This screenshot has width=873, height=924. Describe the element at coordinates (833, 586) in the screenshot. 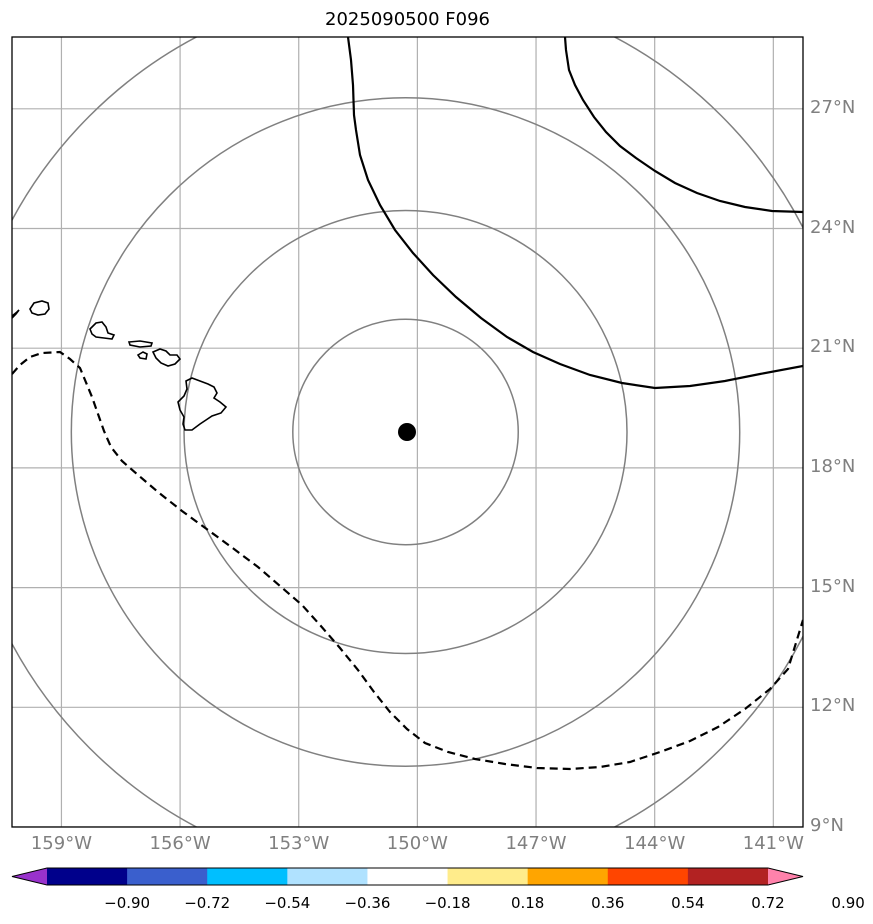

I see `lat-tick-label: 15°N` at that location.